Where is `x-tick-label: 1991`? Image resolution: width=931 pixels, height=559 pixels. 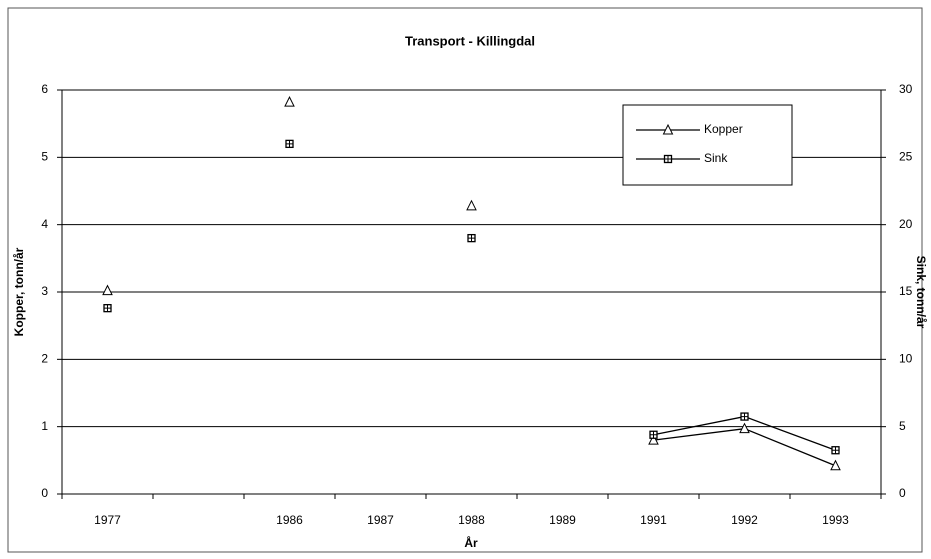
x-tick-label: 1991 is located at coordinates (653, 520).